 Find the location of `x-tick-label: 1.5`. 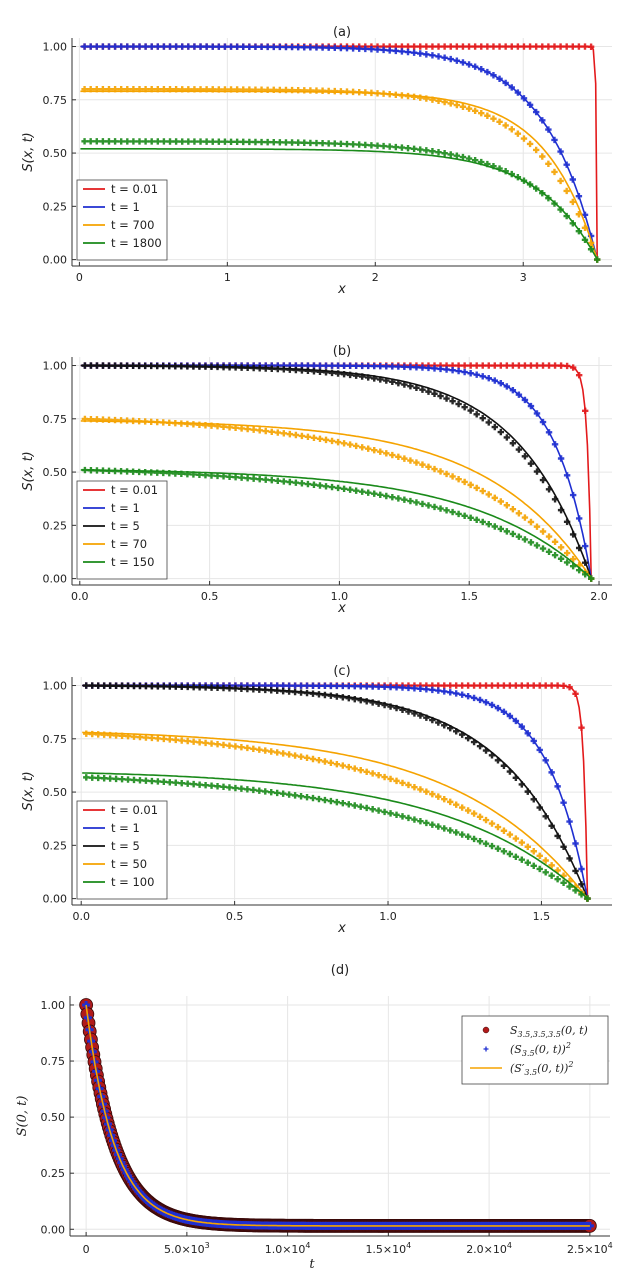

x-tick-label: 1.5 is located at coordinates (542, 916).